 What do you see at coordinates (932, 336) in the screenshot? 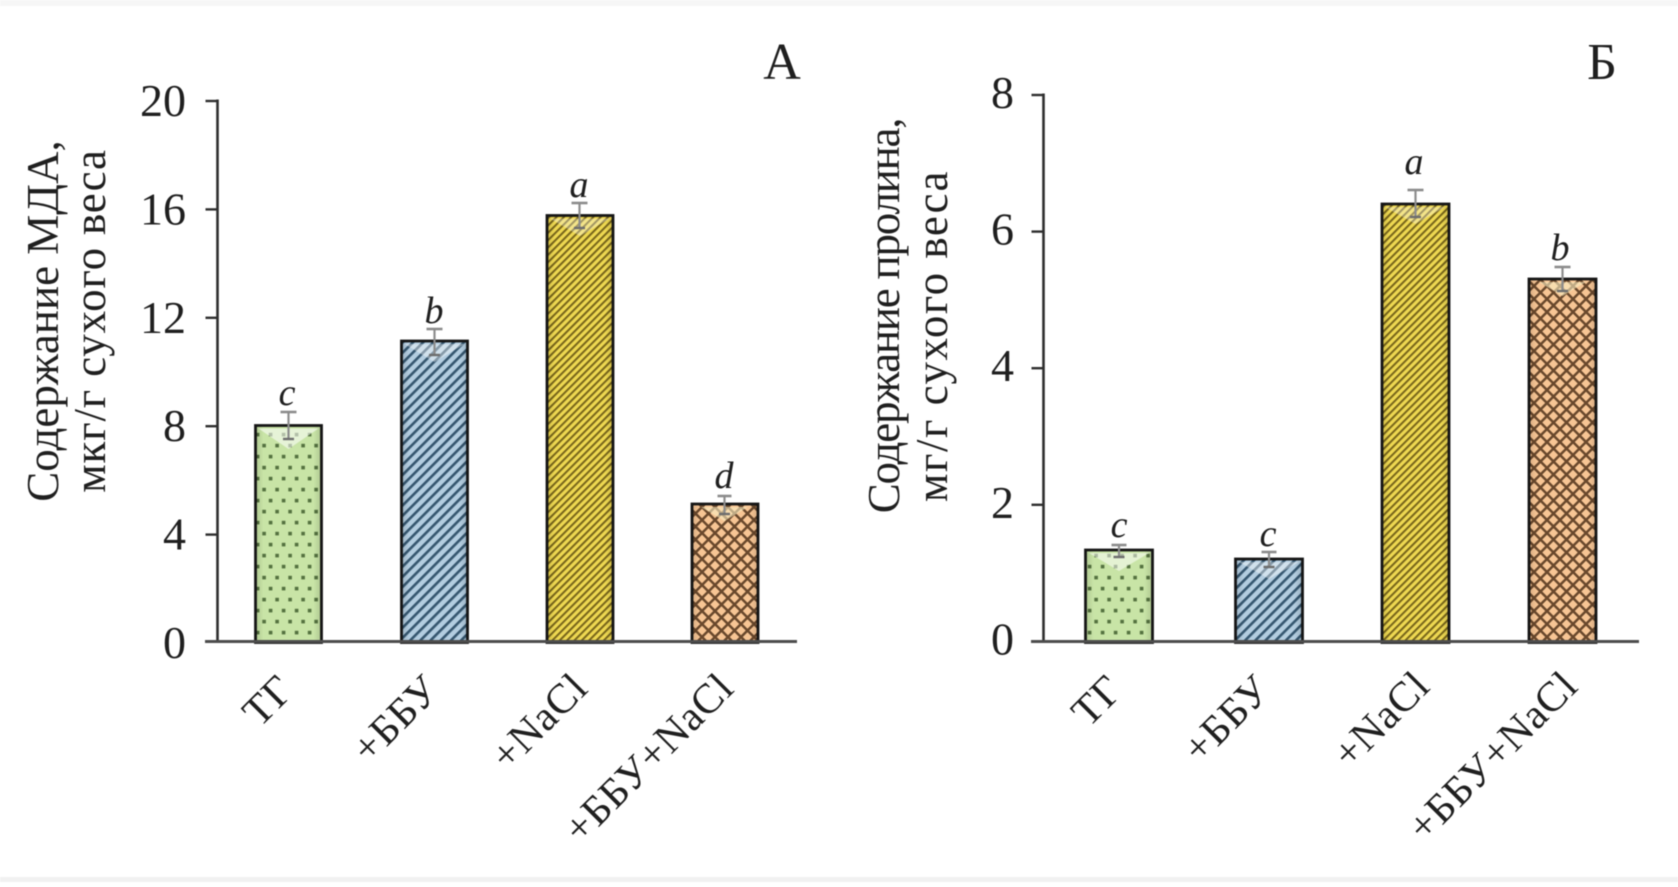
I see `svg-text: мг/г сухого веса` at bounding box center [932, 336].